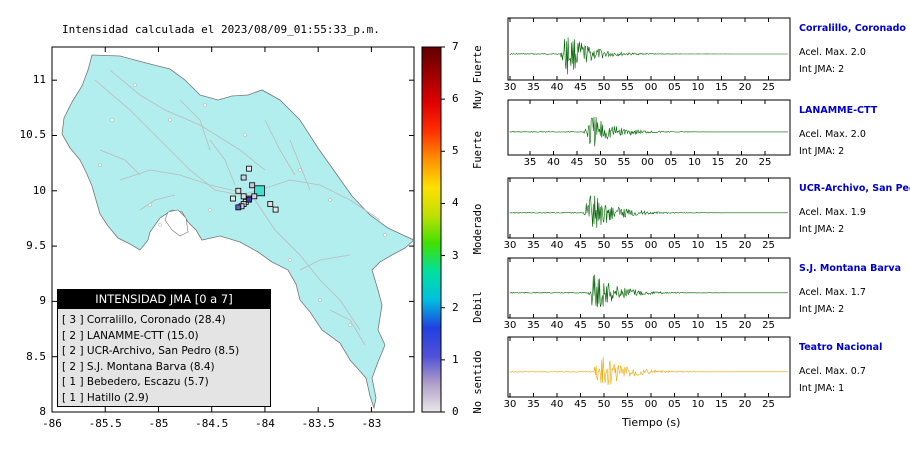 The width and height of the screenshot is (910, 460). Describe the element at coordinates (158, 423) in the screenshot. I see `lon-tick-label: -85` at that location.